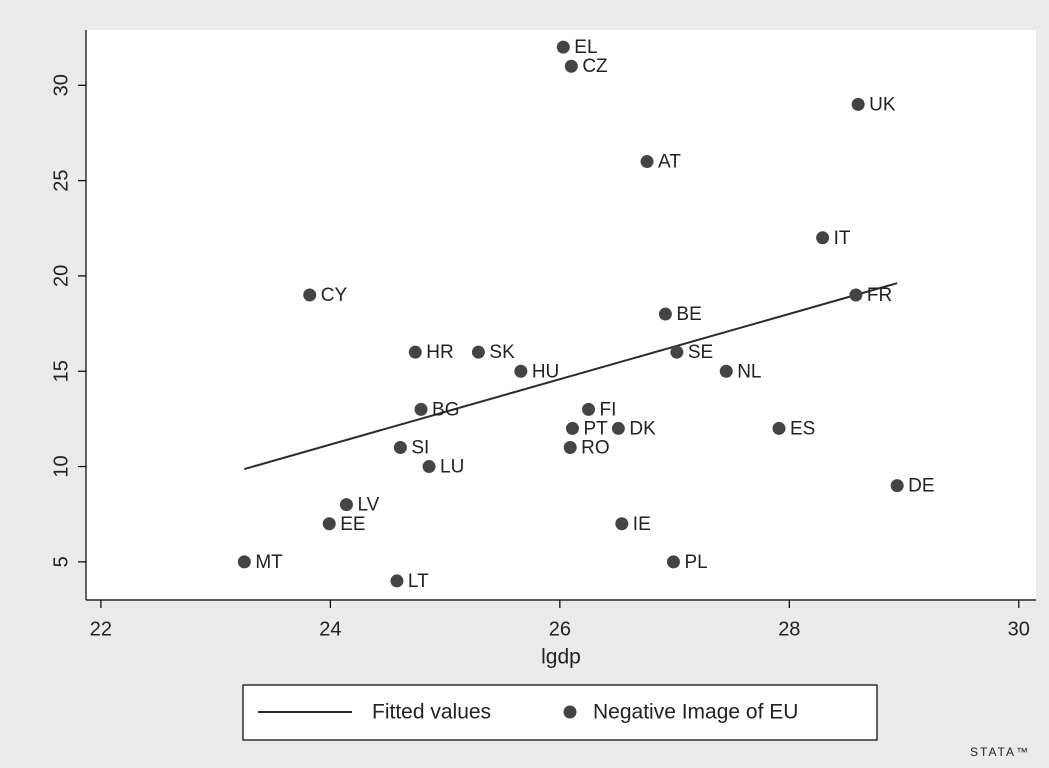 The height and width of the screenshot is (768, 1049). What do you see at coordinates (842, 238) in the screenshot?
I see `point-label: IT` at bounding box center [842, 238].